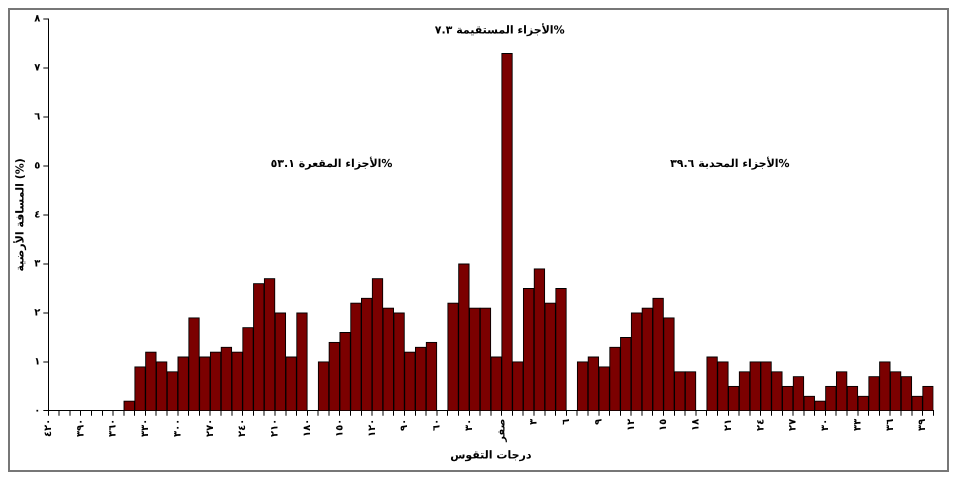 The width and height of the screenshot is (955, 479). What do you see at coordinates (242, 428) in the screenshot?
I see `x-tick-label: ٢٤٠` at bounding box center [242, 428].